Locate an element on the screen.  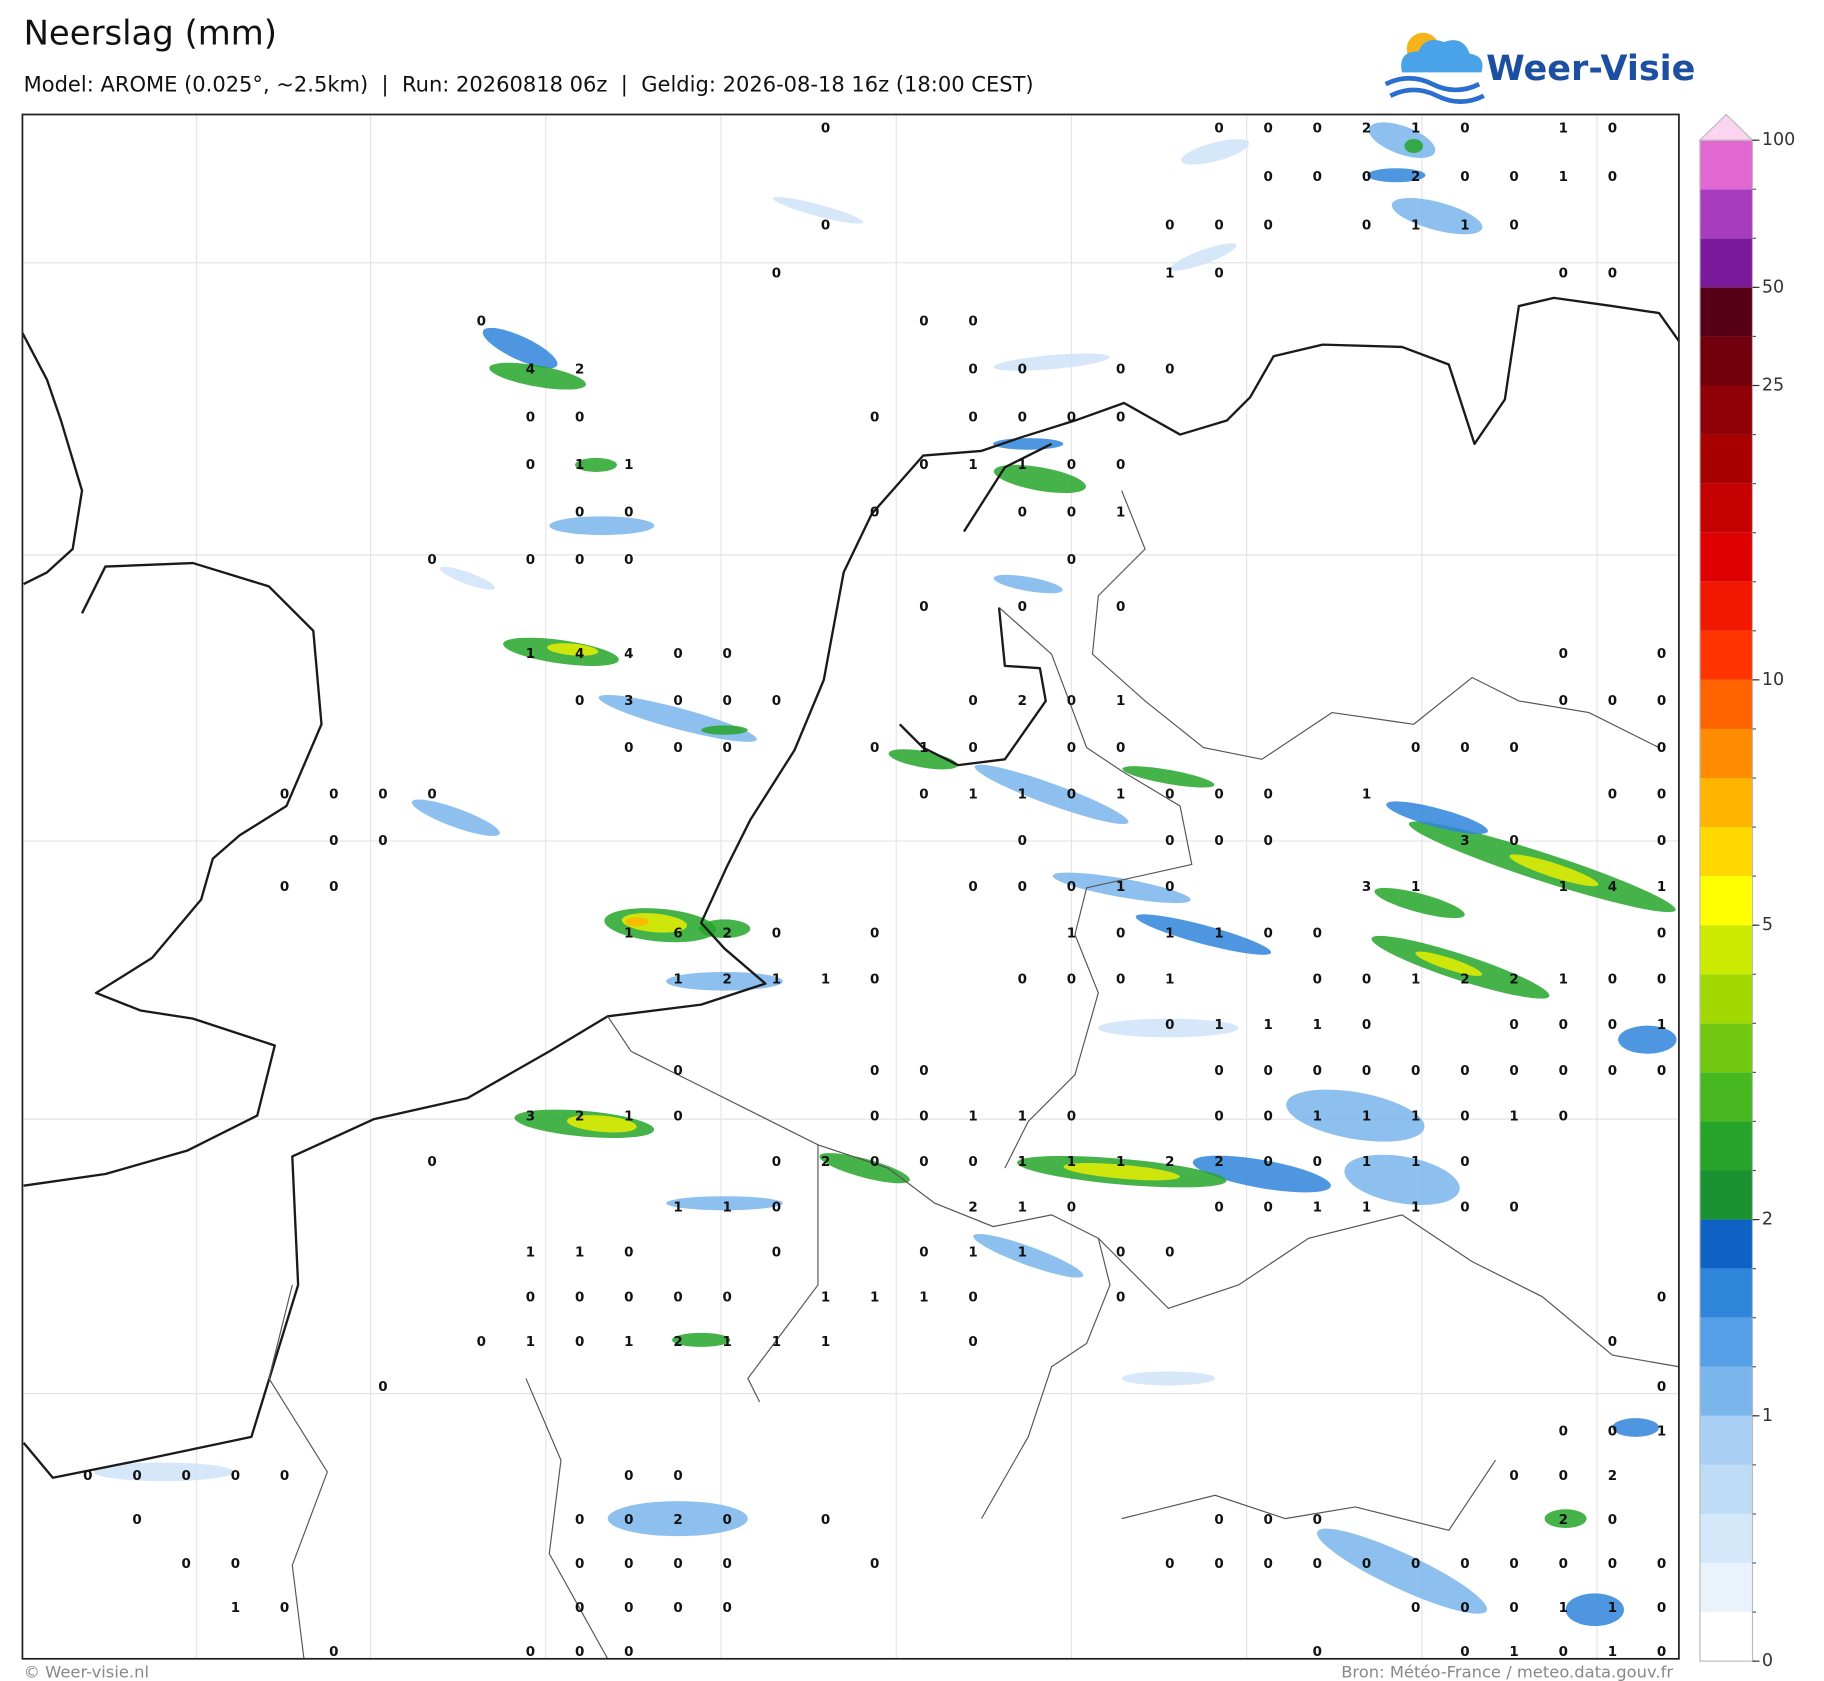
colorbar-tick-label: 100 is located at coordinates (1778, 140).